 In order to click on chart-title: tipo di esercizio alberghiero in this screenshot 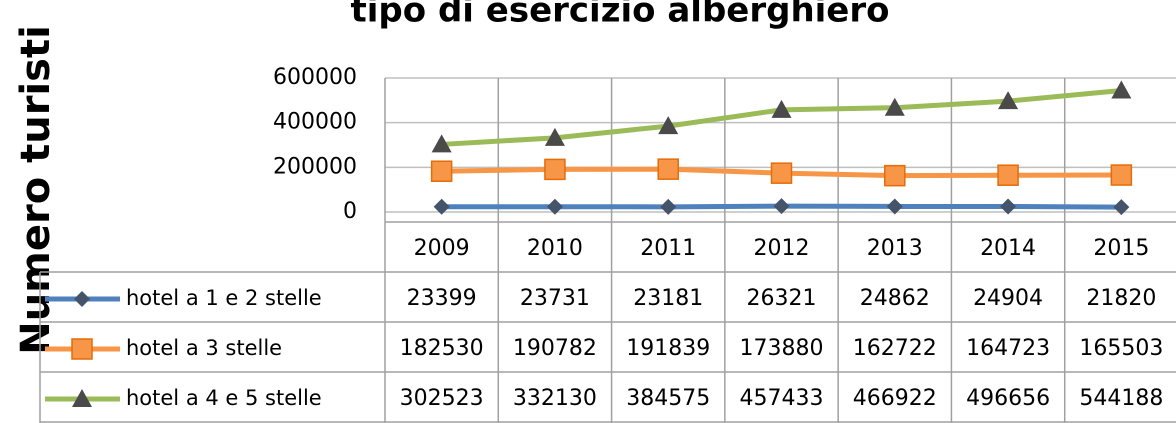, I will do `click(620, 15)`.